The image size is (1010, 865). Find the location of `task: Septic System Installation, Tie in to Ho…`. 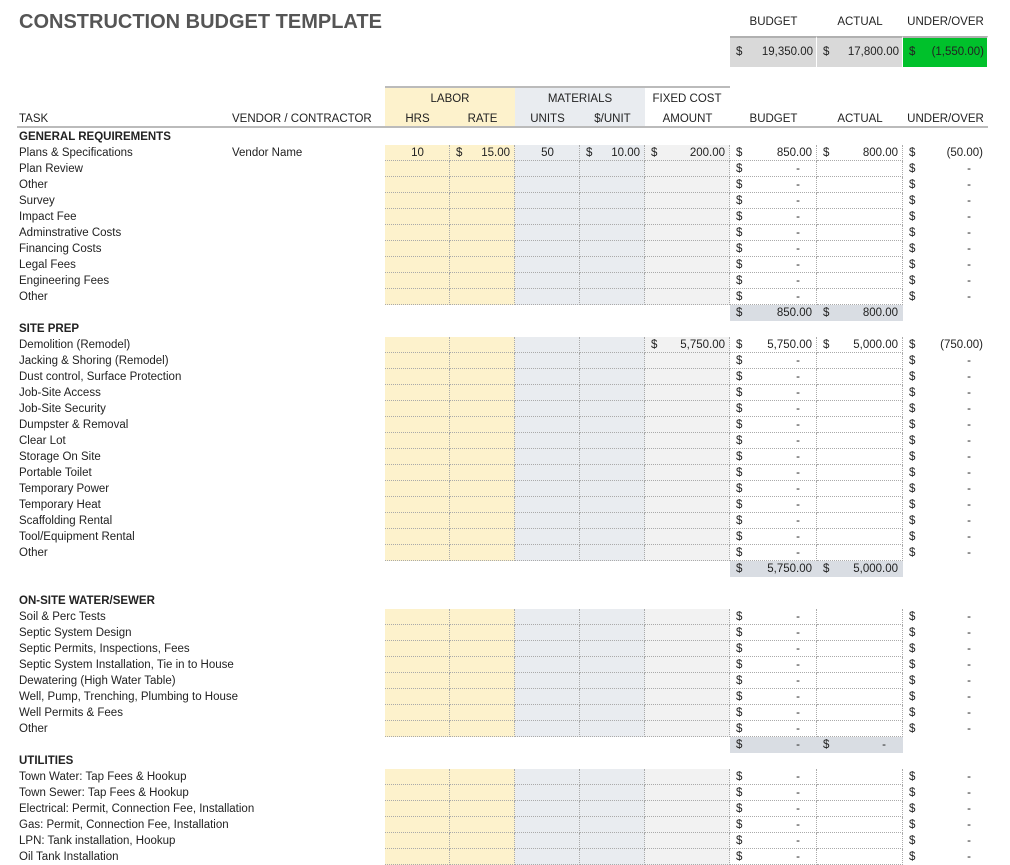

task: Septic System Installation, Tie in to Ho… is located at coordinates (126, 665).